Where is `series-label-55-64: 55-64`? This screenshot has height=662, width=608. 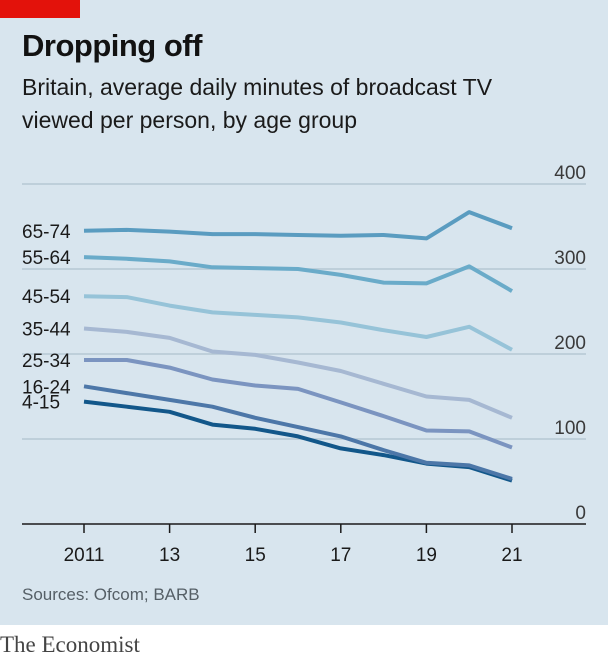 series-label-55-64: 55-64 is located at coordinates (46, 258).